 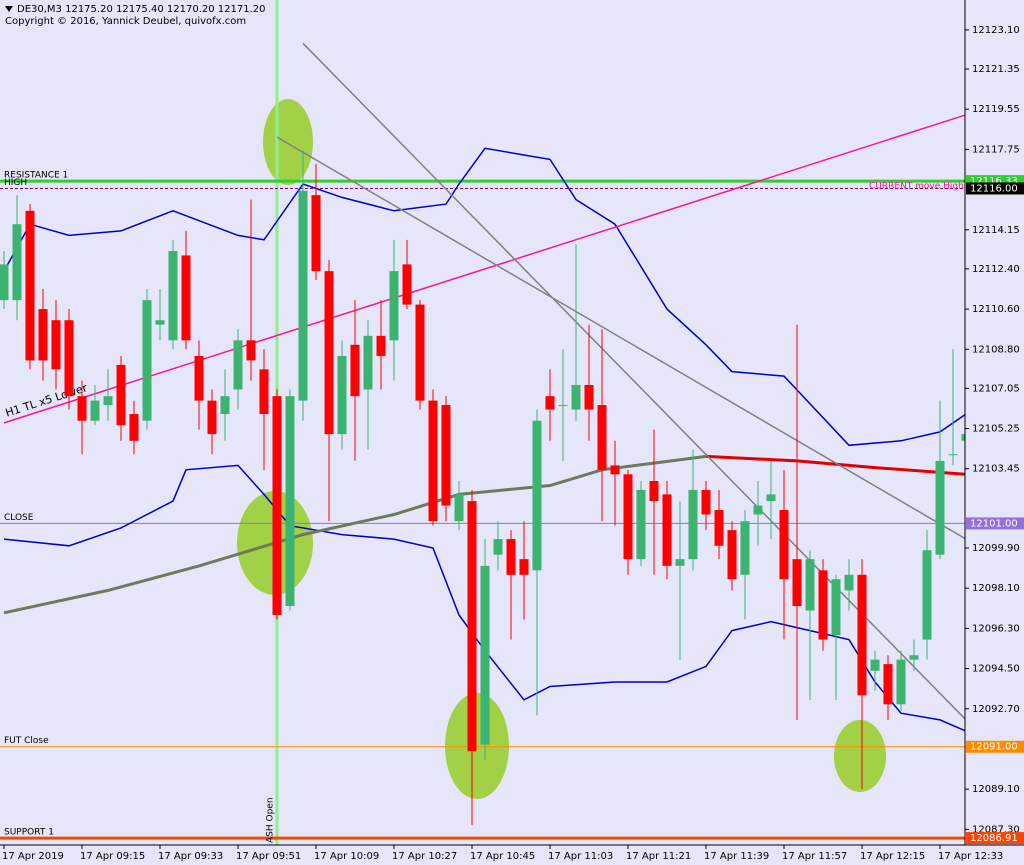 What do you see at coordinates (996, 429) in the screenshot?
I see `y-tick-label: 12105.25` at bounding box center [996, 429].